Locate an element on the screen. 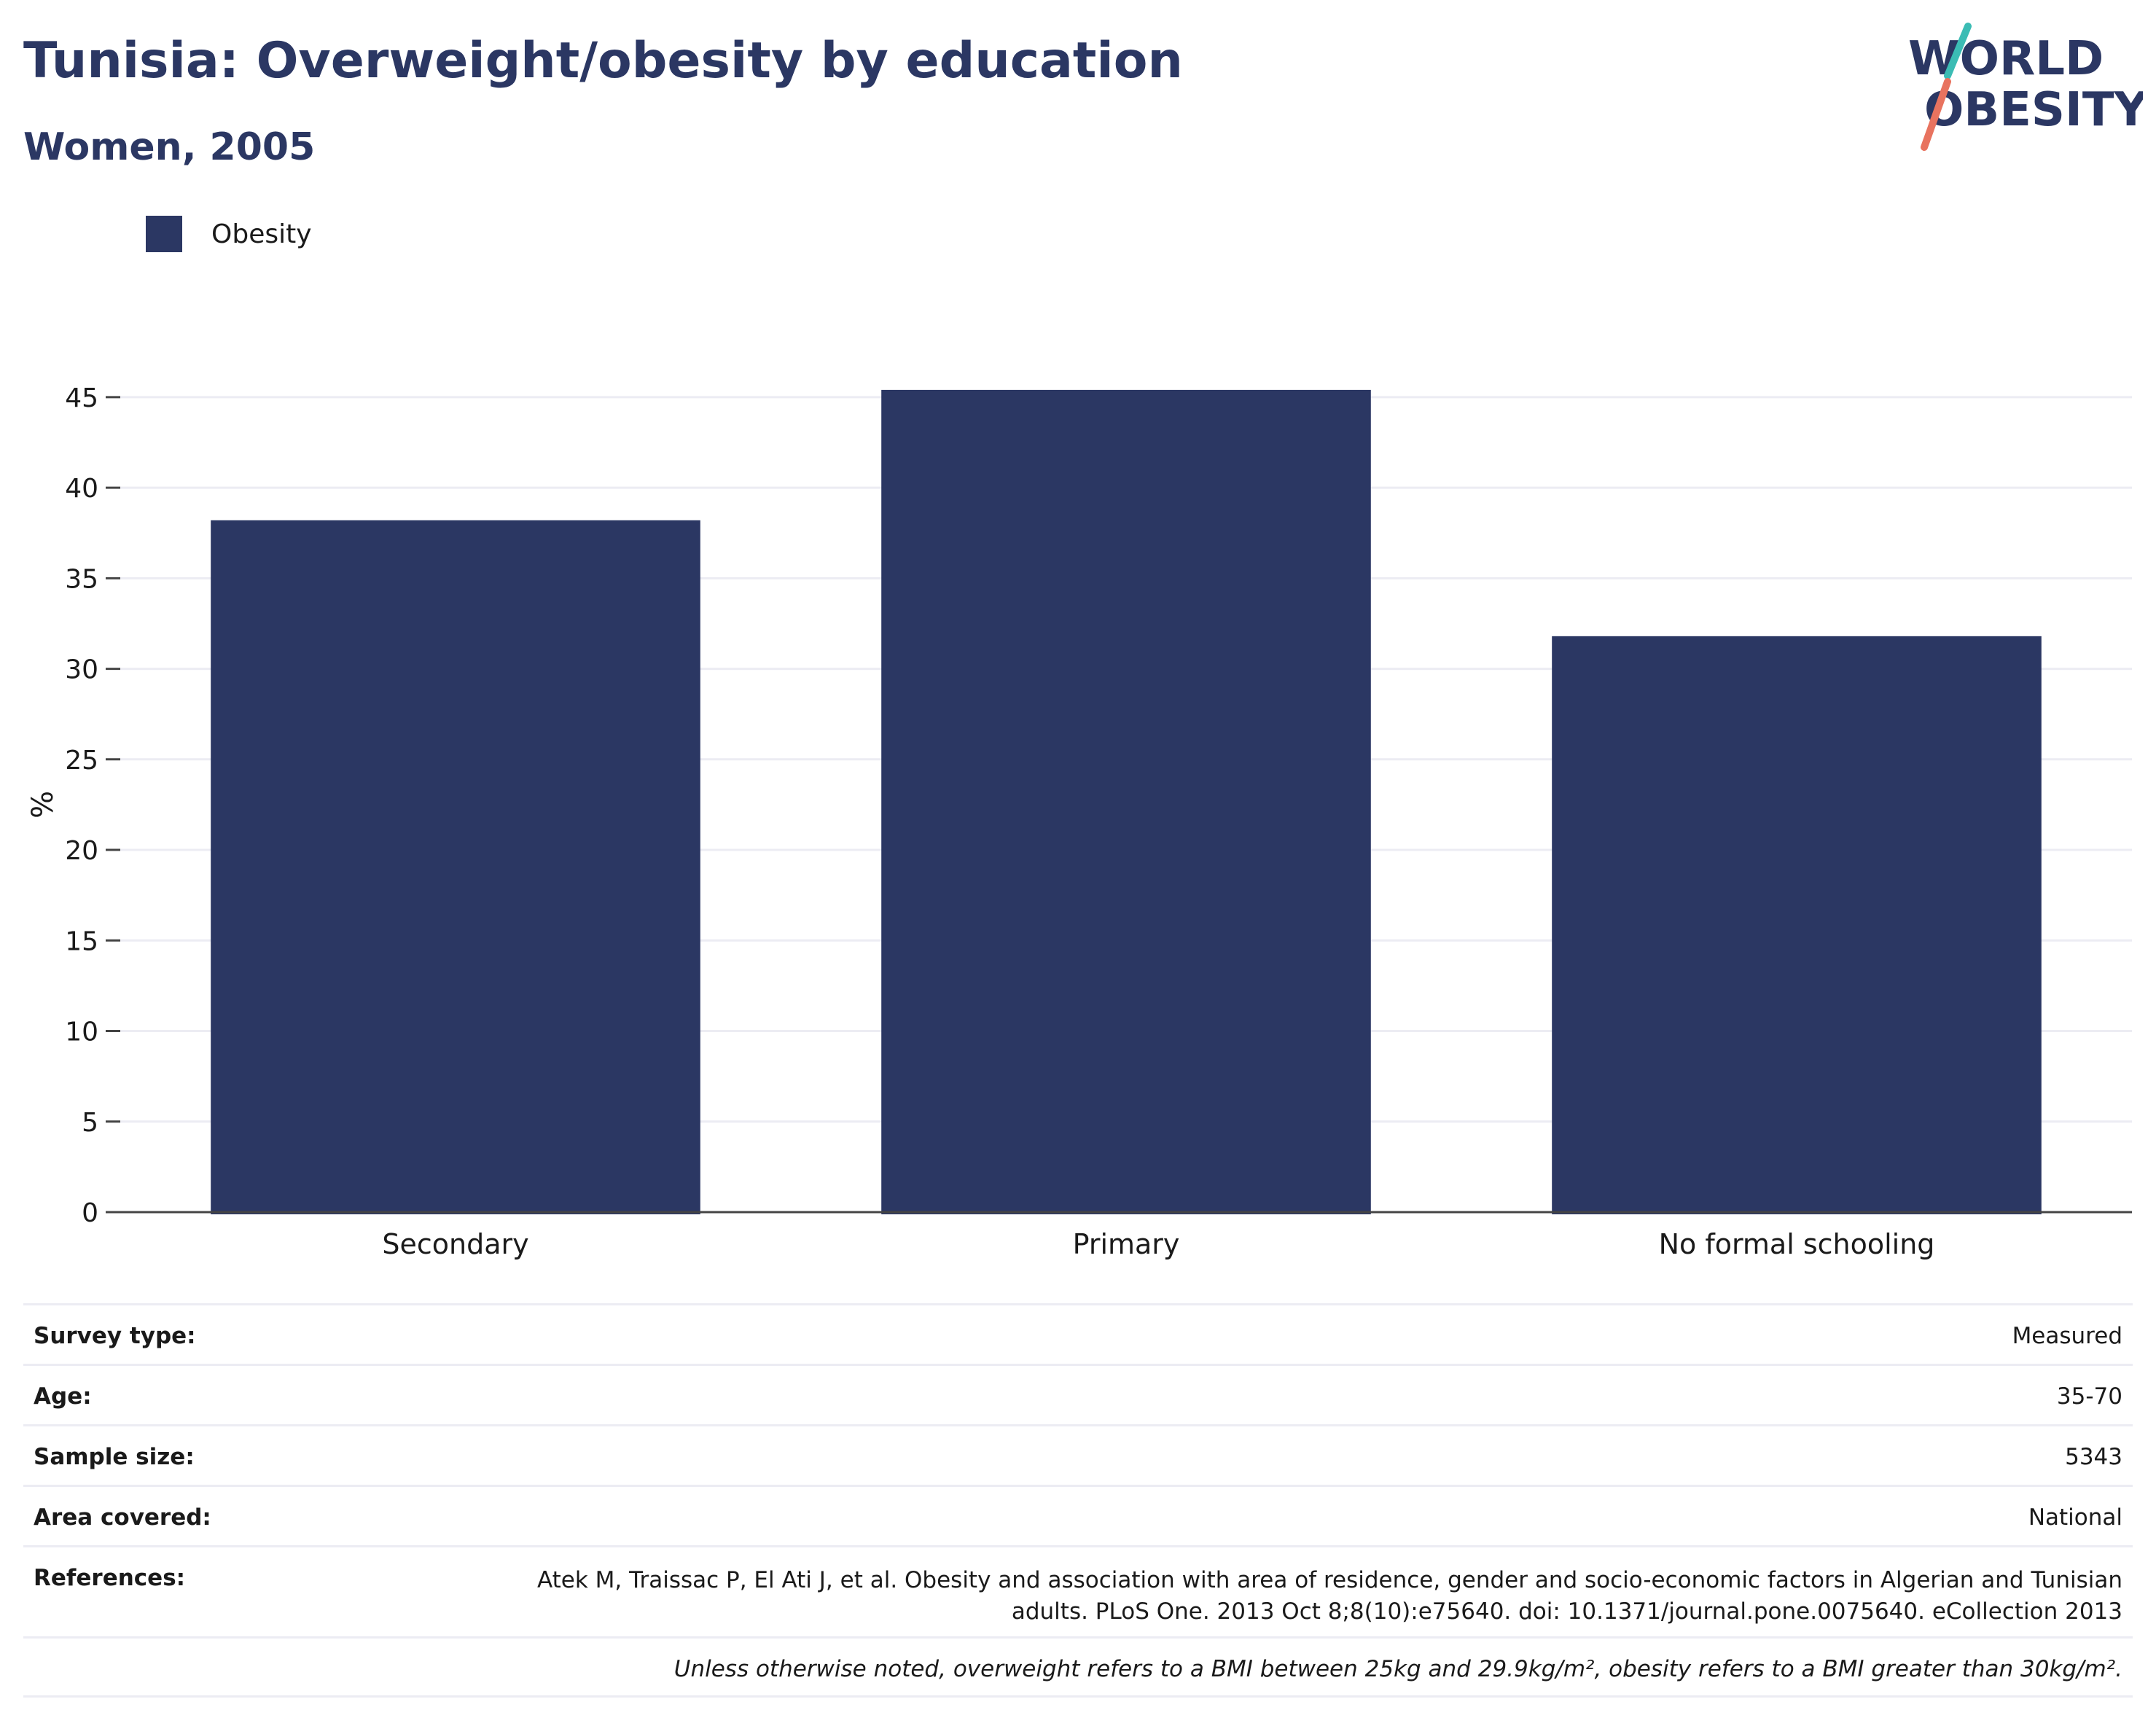 Image resolution: width=2156 pixels, height=1734 pixels. y-tick-label: 45 is located at coordinates (81, 398).